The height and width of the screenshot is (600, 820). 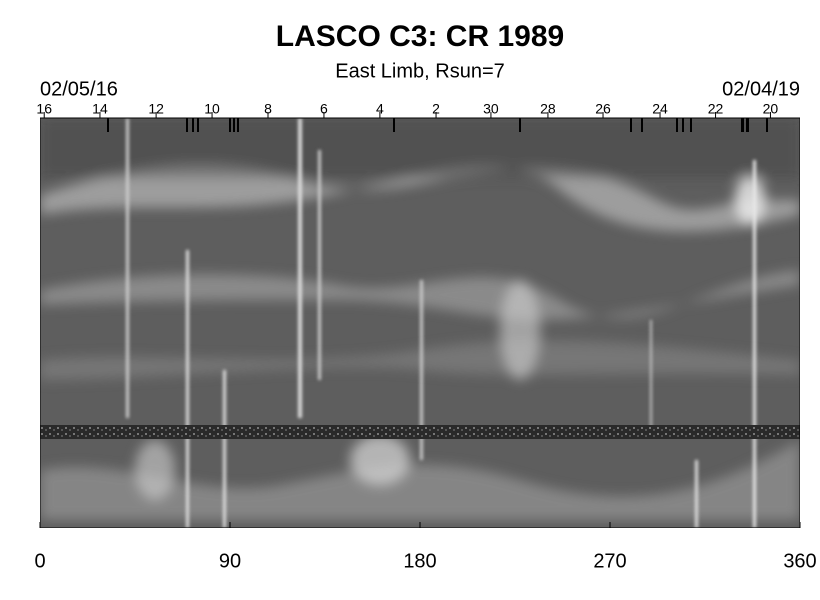 What do you see at coordinates (716, 109) in the screenshot?
I see `top-tick-label: 22` at bounding box center [716, 109].